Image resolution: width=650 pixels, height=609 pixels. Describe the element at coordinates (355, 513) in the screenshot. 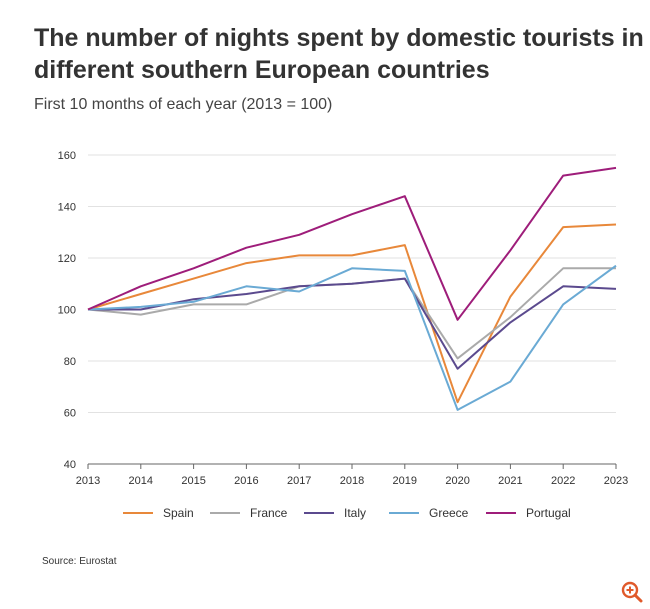

I see `legend-label-italy: Italy` at that location.